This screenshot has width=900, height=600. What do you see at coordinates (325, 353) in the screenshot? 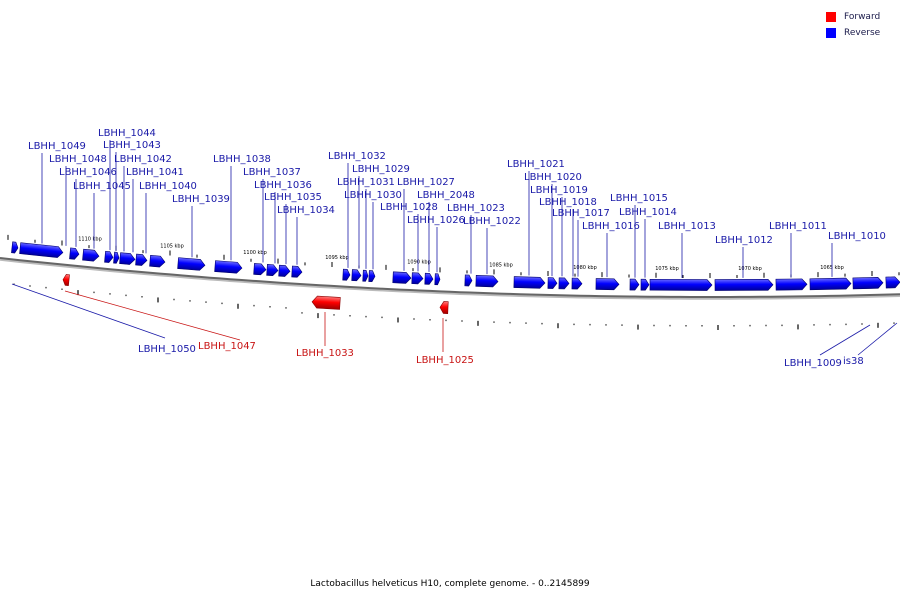
I see `gene-label: LBHH_1033` at bounding box center [325, 353].